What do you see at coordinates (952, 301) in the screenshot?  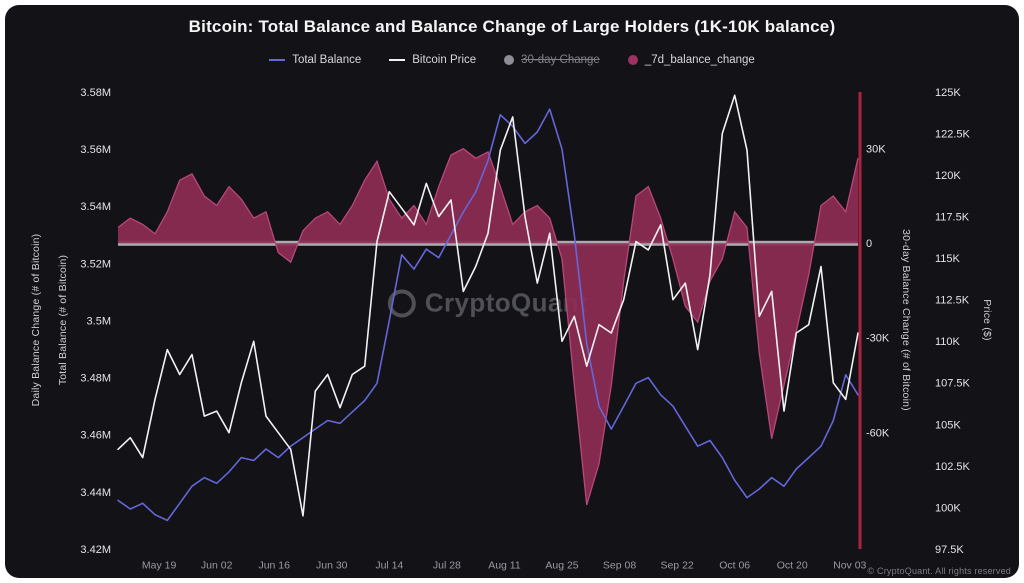 I see `price-tick-label: 112.5K` at bounding box center [952, 301].